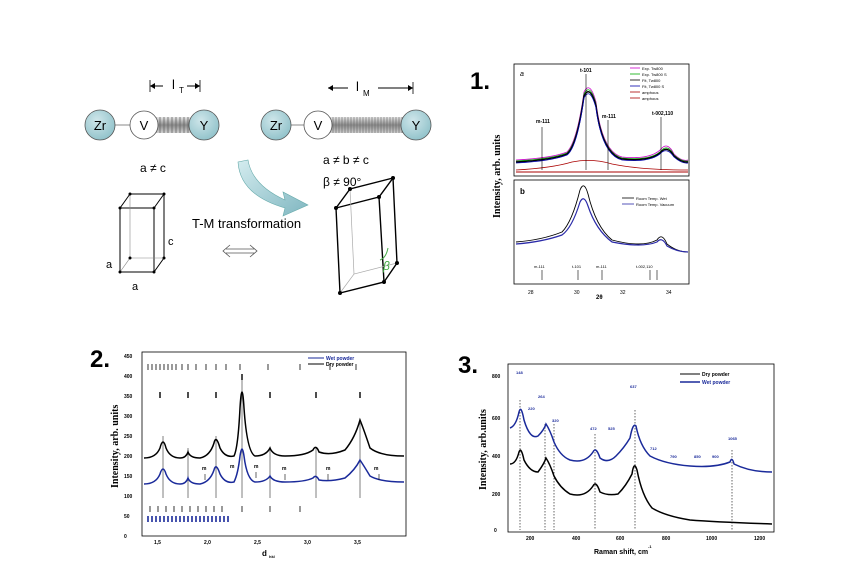 This screenshot has width=842, height=586. Describe the element at coordinates (653, 448) in the screenshot. I see `svg-text: 712` at that location.